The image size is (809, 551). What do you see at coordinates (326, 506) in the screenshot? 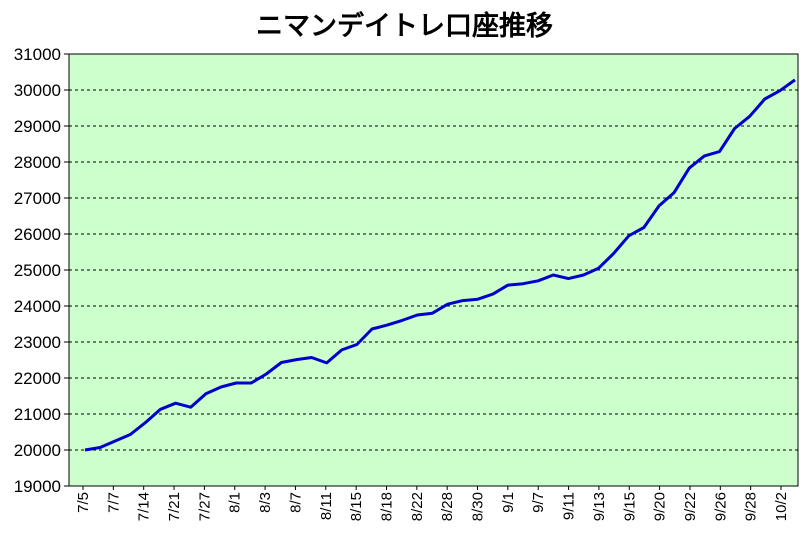
I see `x-tick-label: 8/11` at bounding box center [326, 506].